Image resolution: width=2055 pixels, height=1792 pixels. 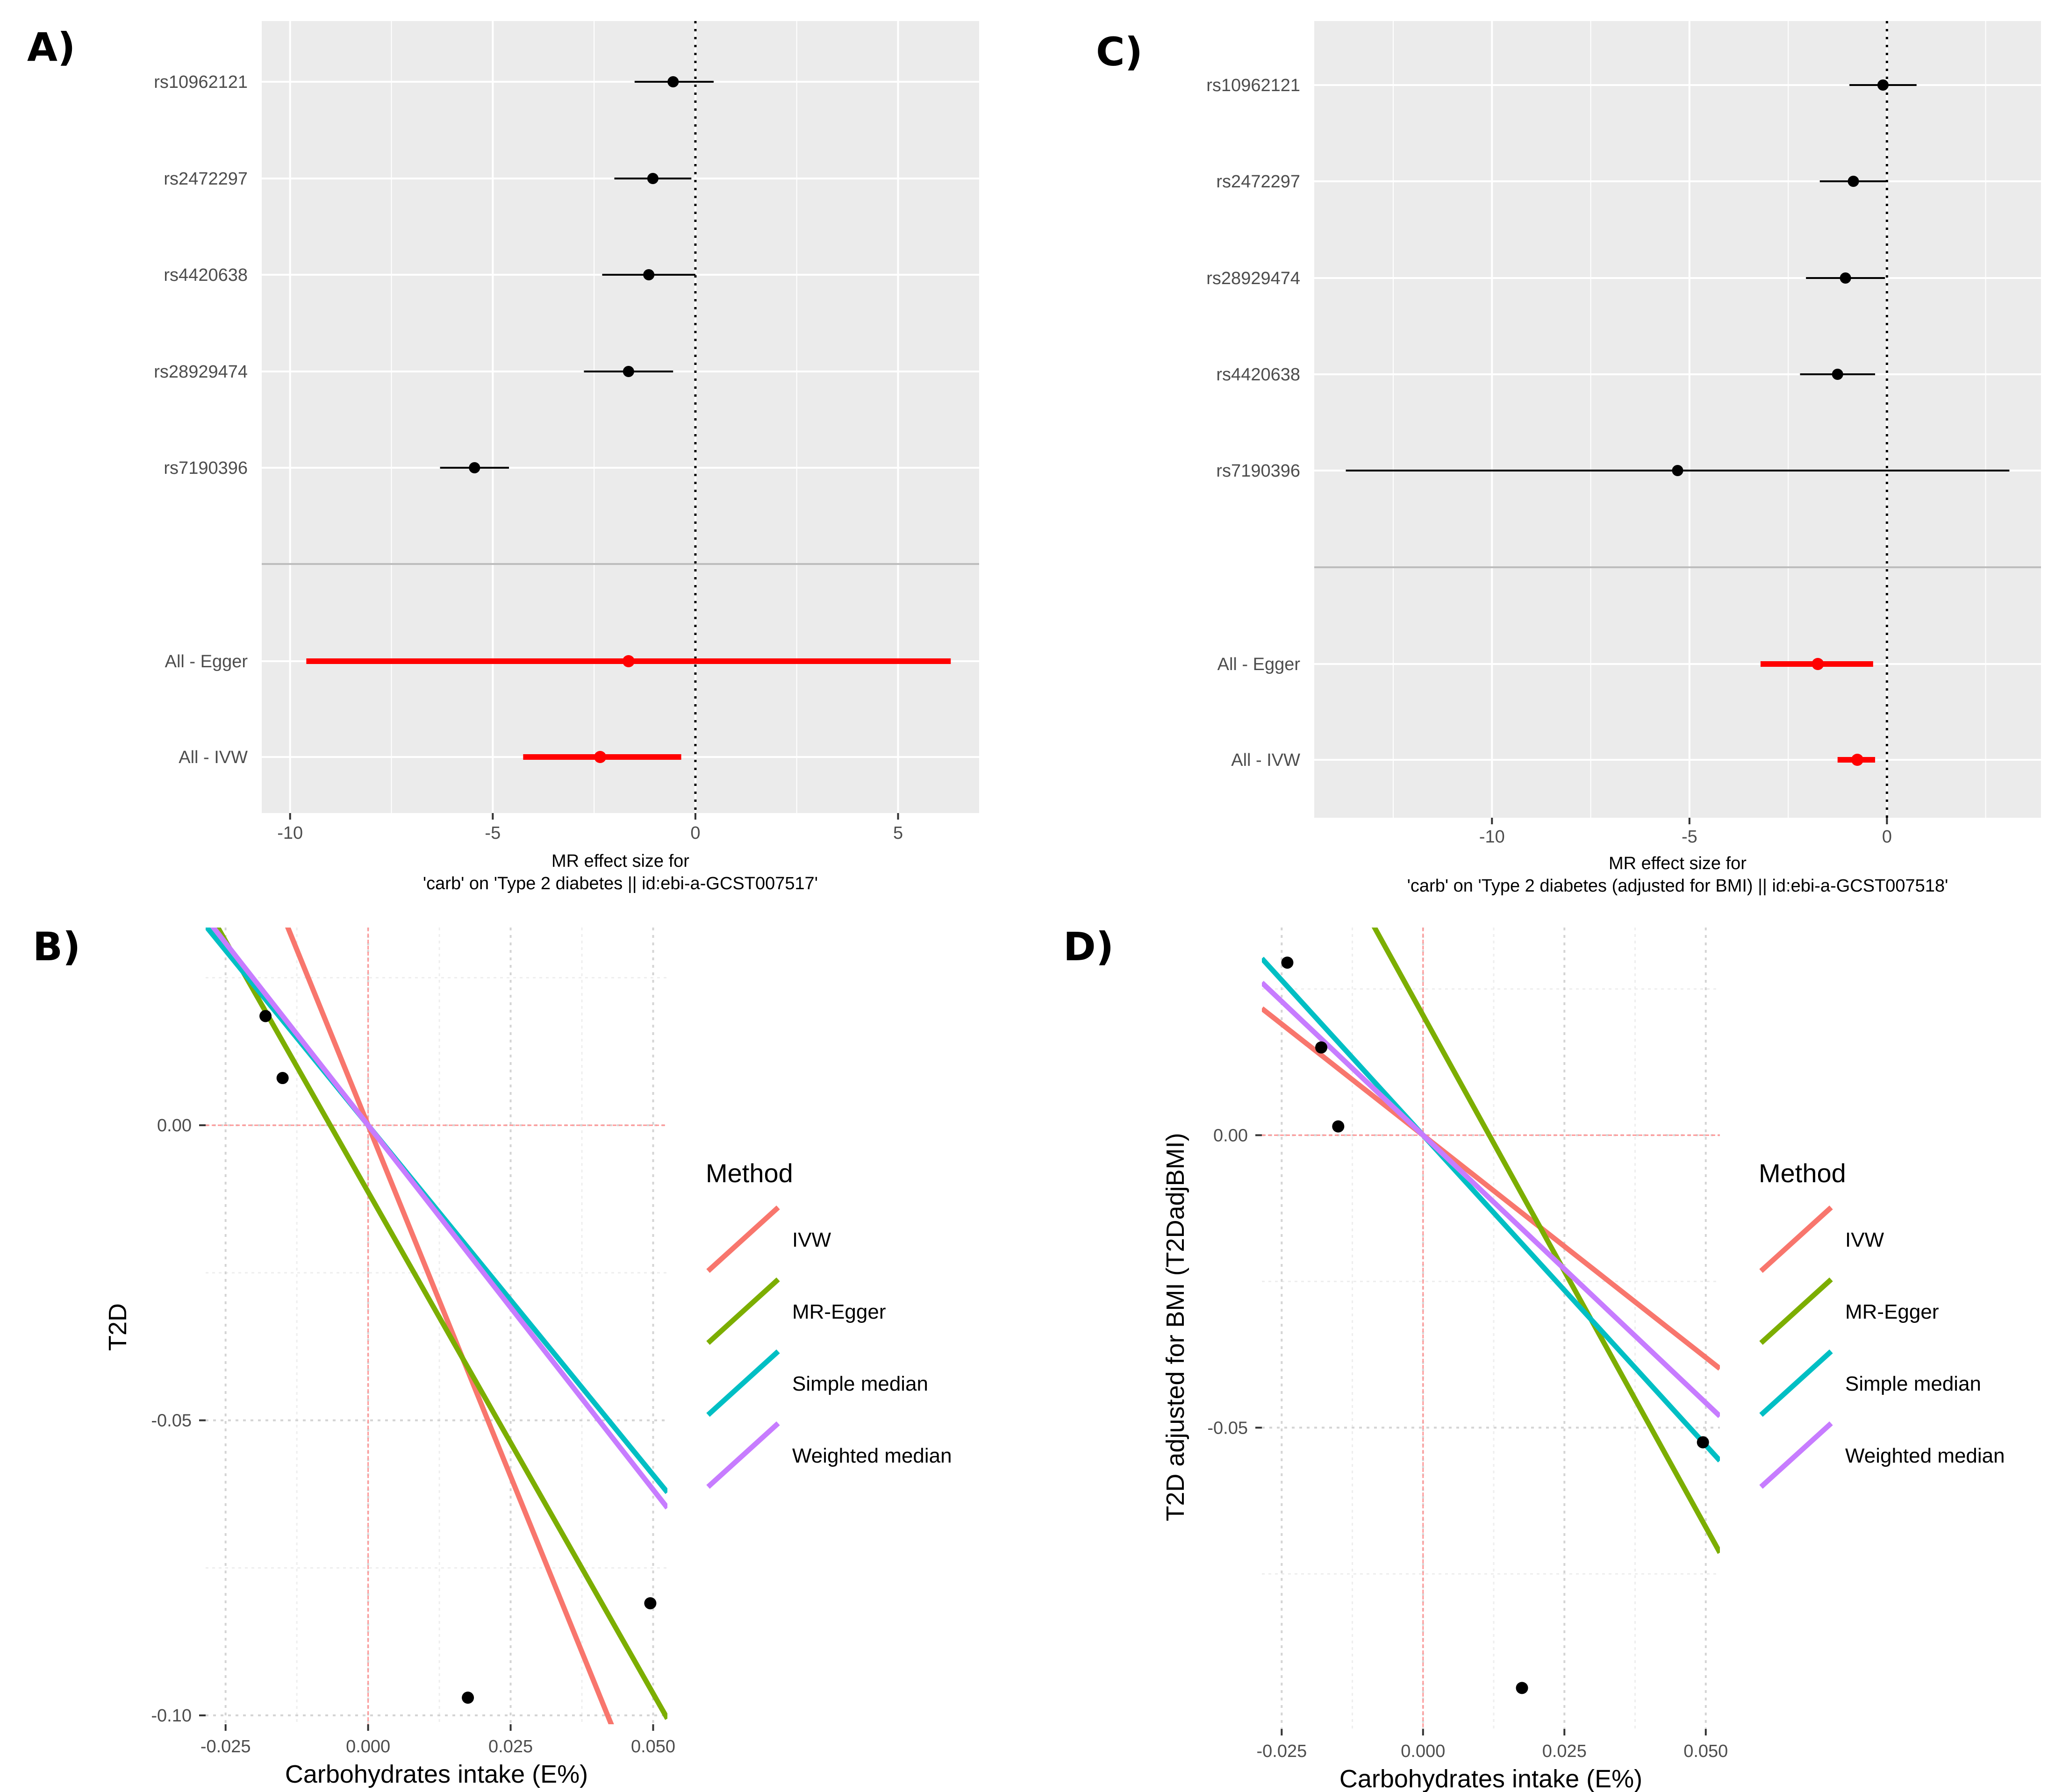 I want to click on y-axis-title: T2D adjusted for BMI (T2DadjBMI), so click(x=1175, y=1327).